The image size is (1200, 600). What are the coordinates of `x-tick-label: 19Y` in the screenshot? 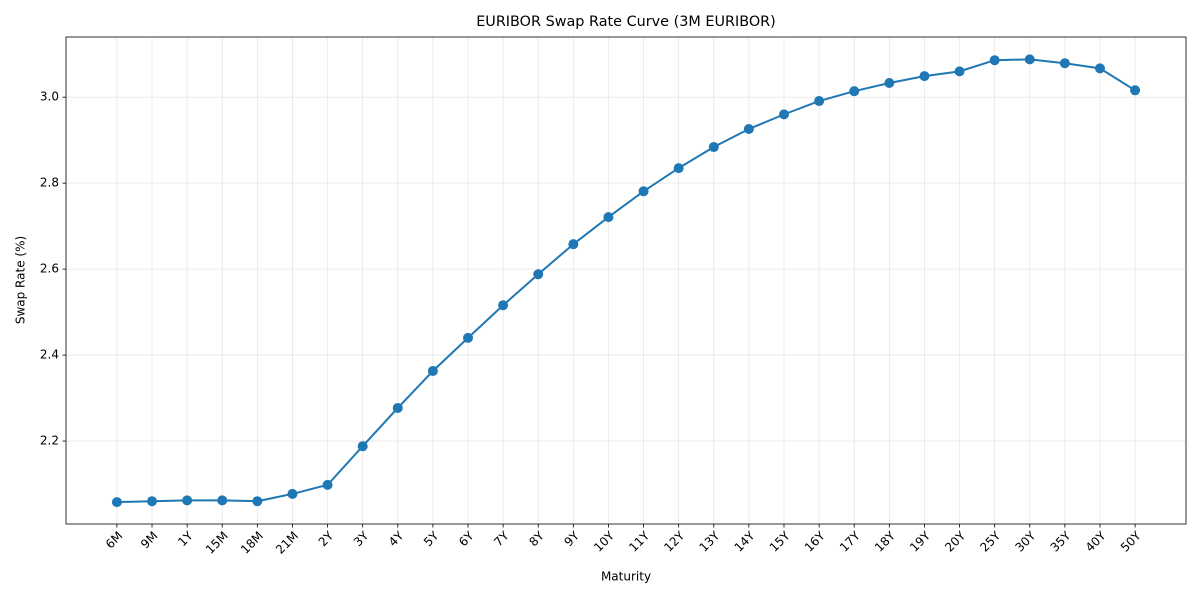 It's located at (920, 541).